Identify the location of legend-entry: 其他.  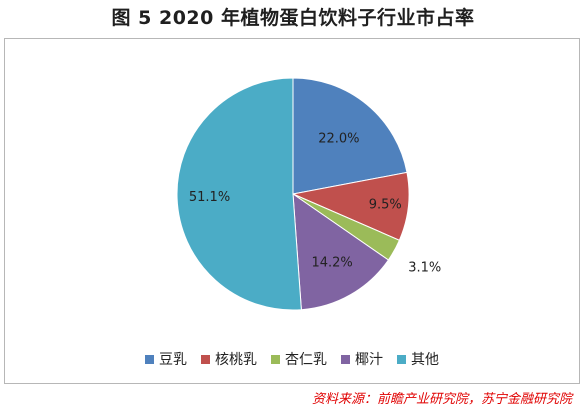
(418, 359).